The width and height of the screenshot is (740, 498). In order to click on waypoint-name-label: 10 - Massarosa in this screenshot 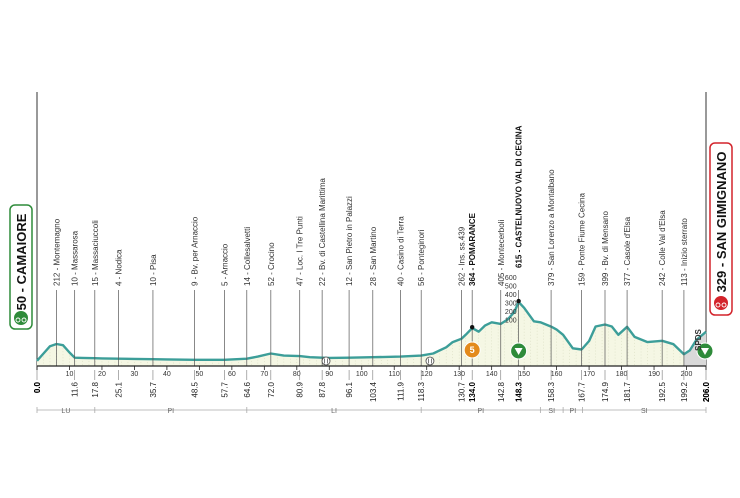, I will do `click(75, 258)`.